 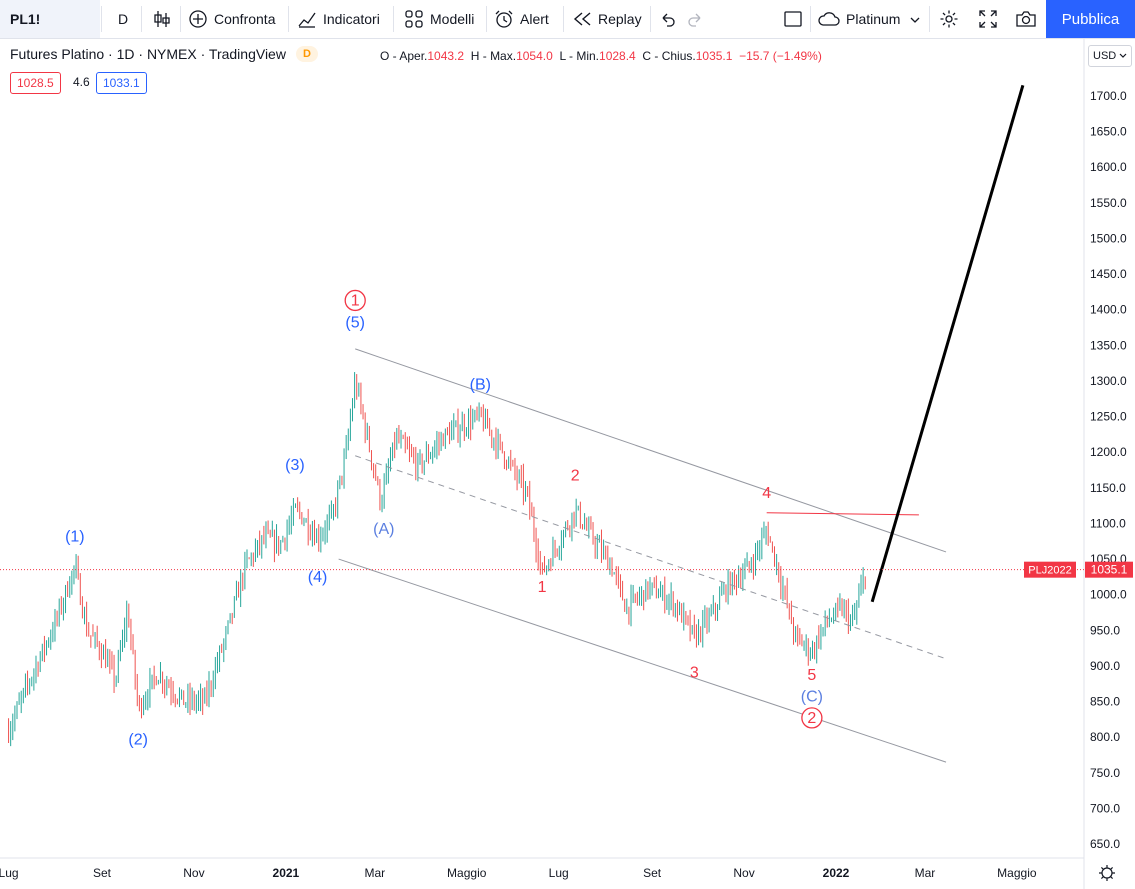 What do you see at coordinates (1105, 844) in the screenshot?
I see `price-tick-label: 650.0` at bounding box center [1105, 844].